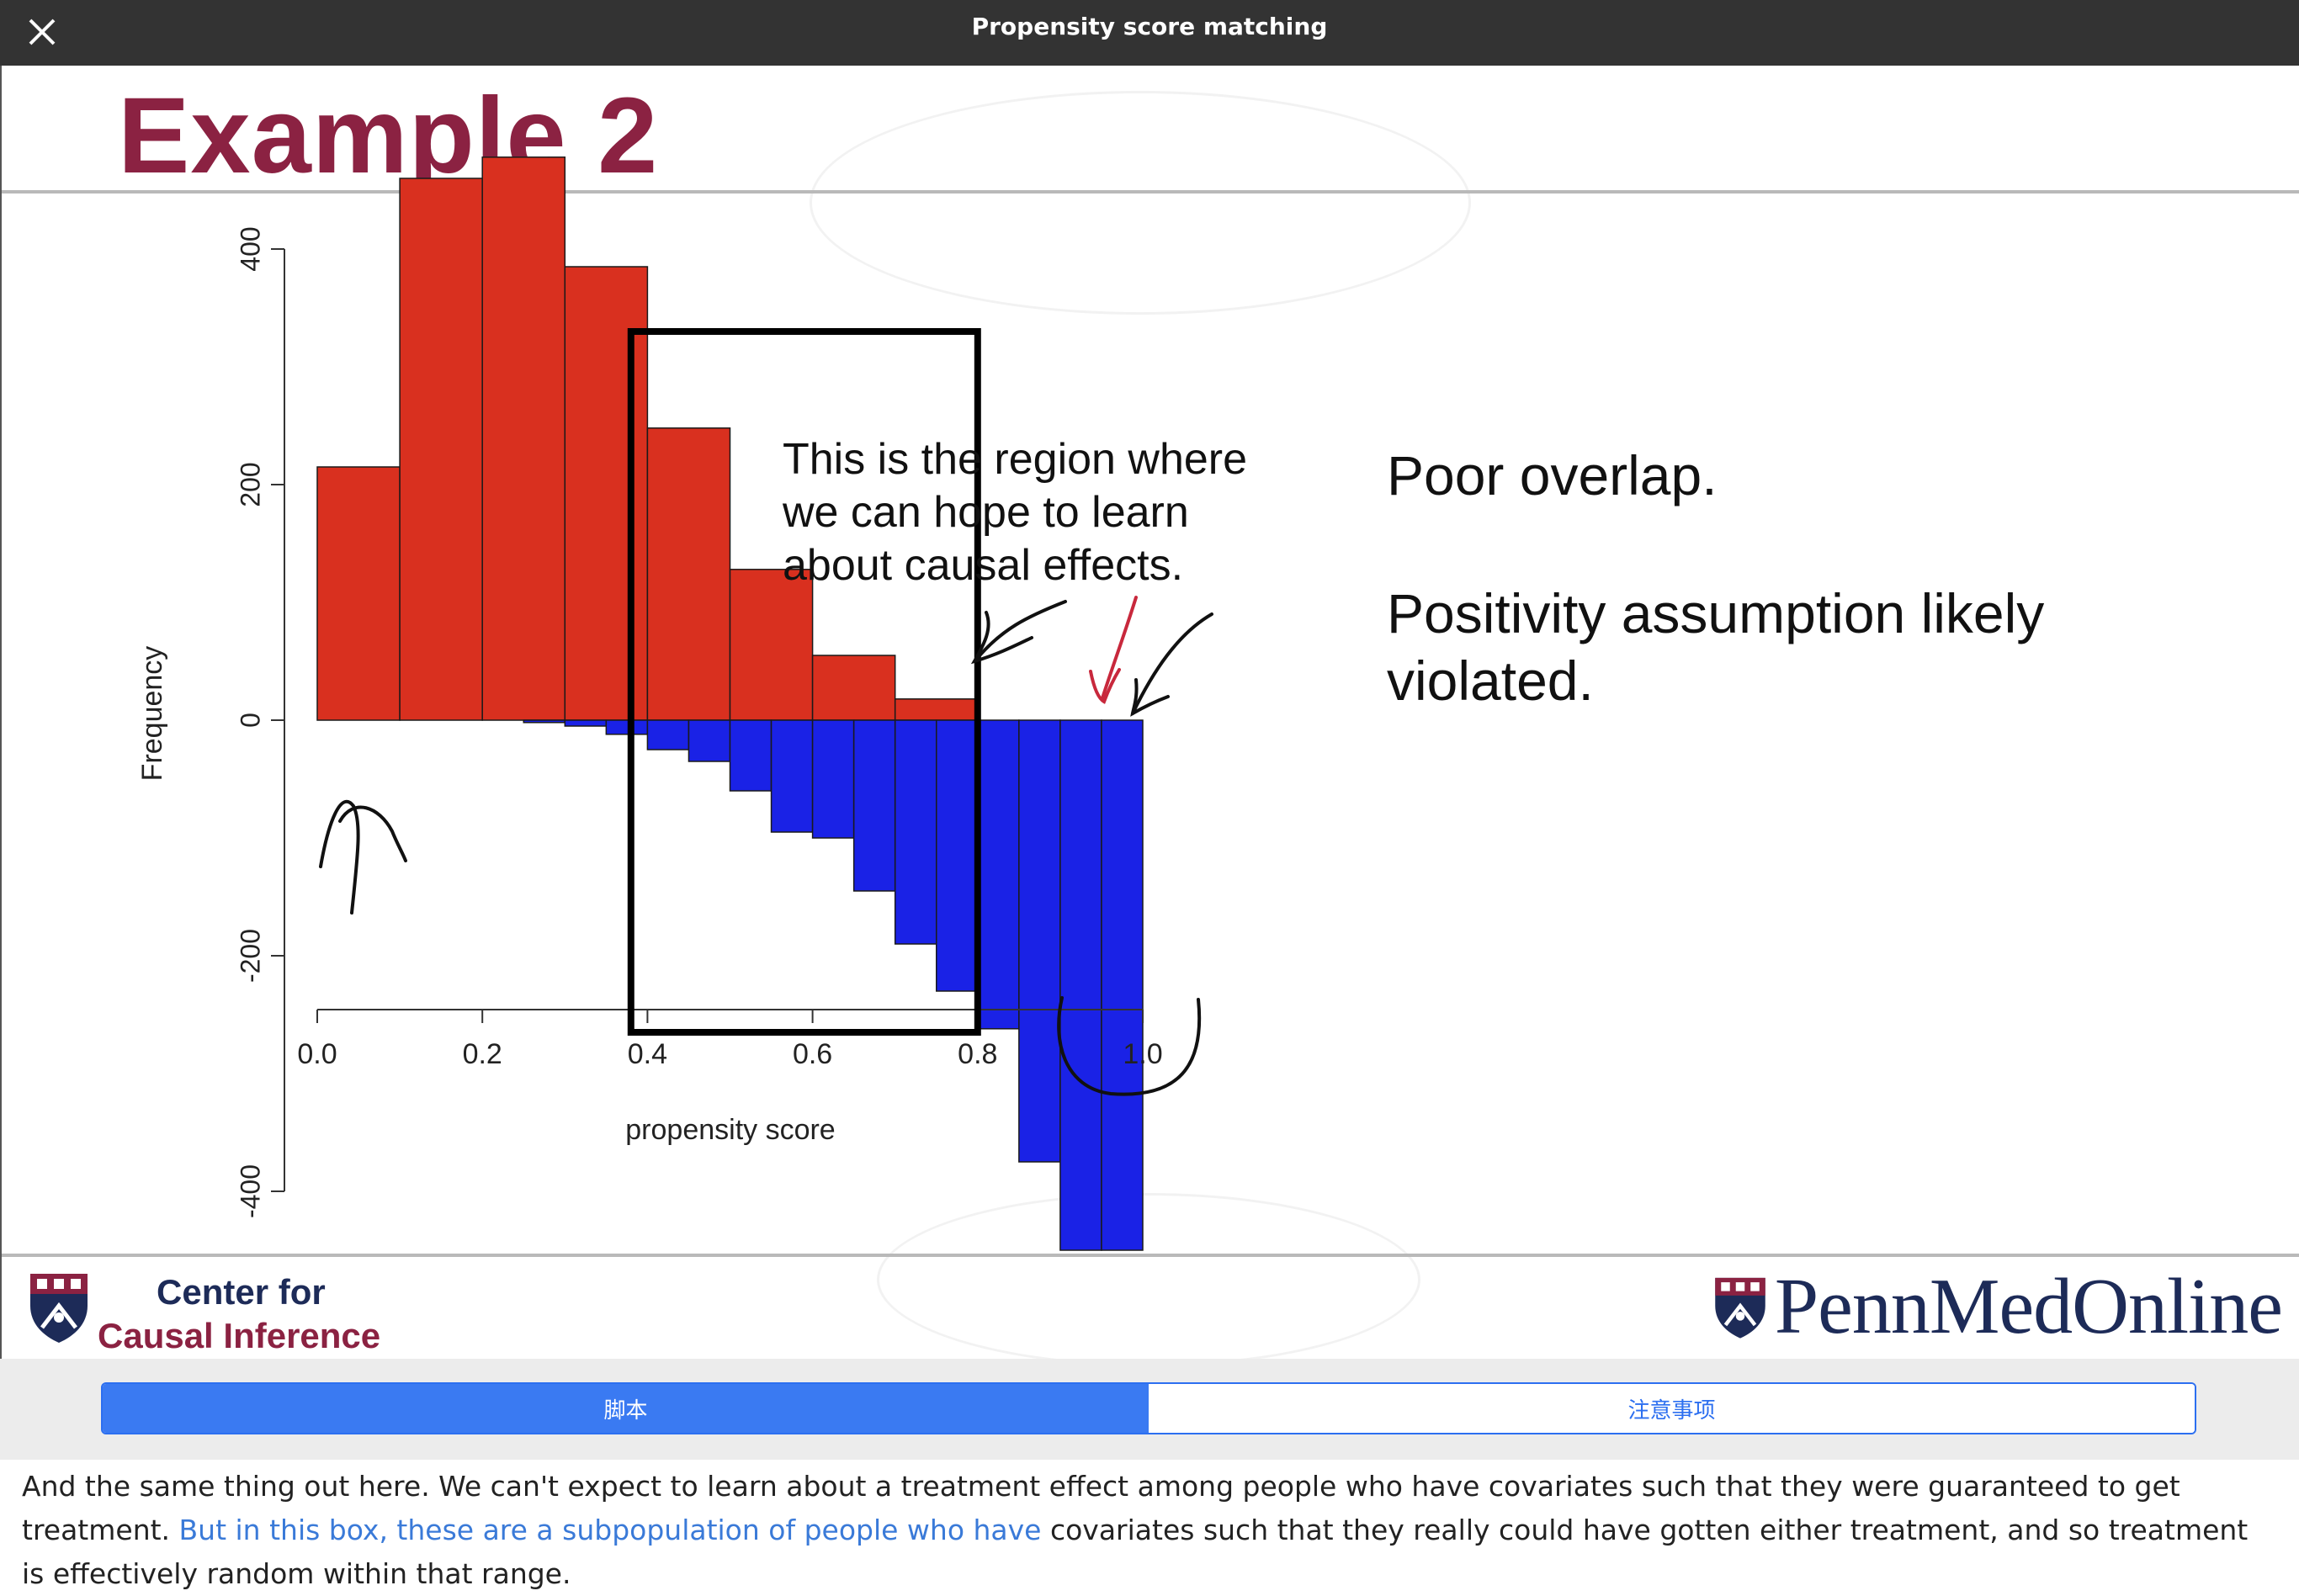 The height and width of the screenshot is (1596, 2299). I want to click on y-axis-label: Frequency, so click(152, 714).